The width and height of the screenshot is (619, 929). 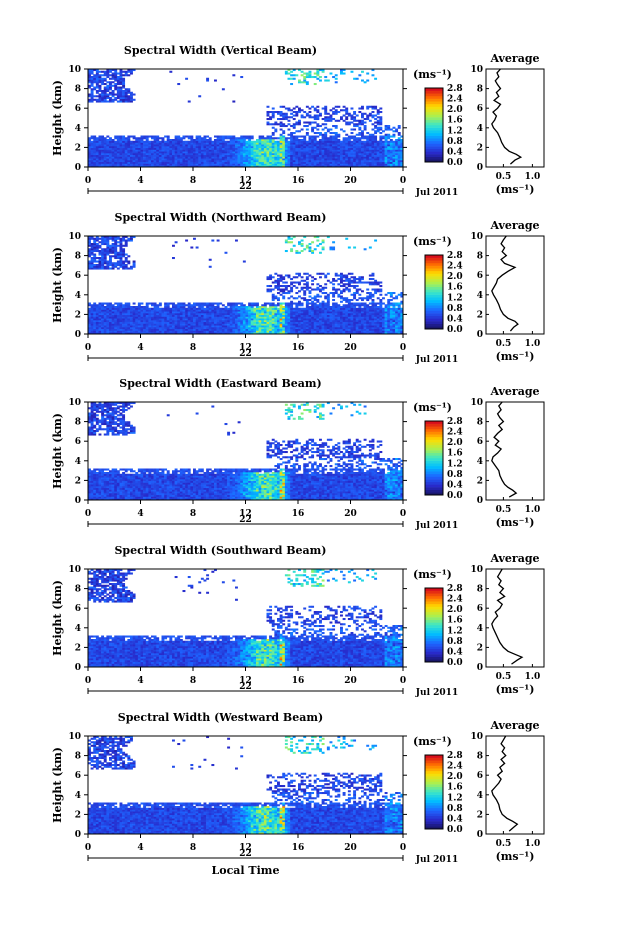 I want to click on colorbar-segment, so click(x=434, y=92).